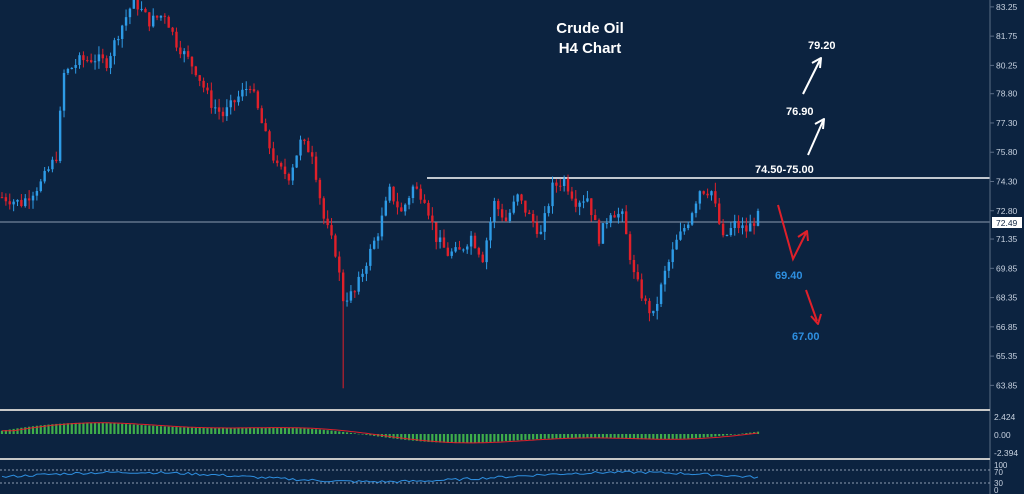  I want to click on price-tick-label: 80.25, so click(1007, 65).